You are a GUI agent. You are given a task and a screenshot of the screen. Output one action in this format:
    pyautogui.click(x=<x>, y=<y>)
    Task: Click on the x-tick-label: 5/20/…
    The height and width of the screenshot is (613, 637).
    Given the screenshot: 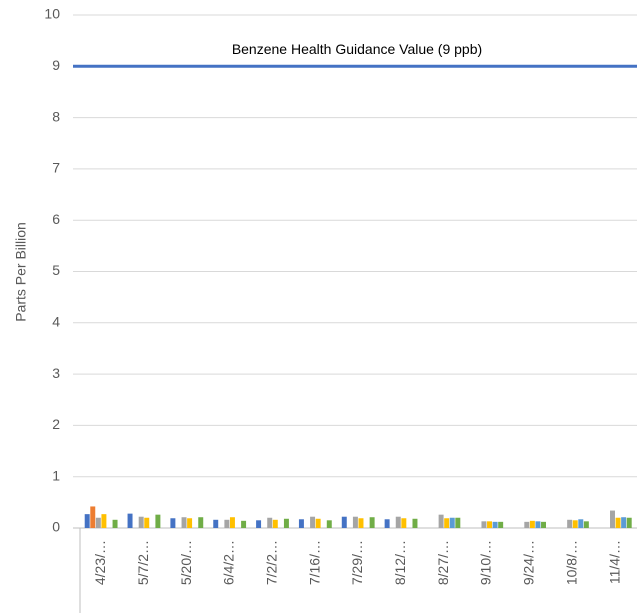 What is the action you would take?
    pyautogui.click(x=186, y=562)
    